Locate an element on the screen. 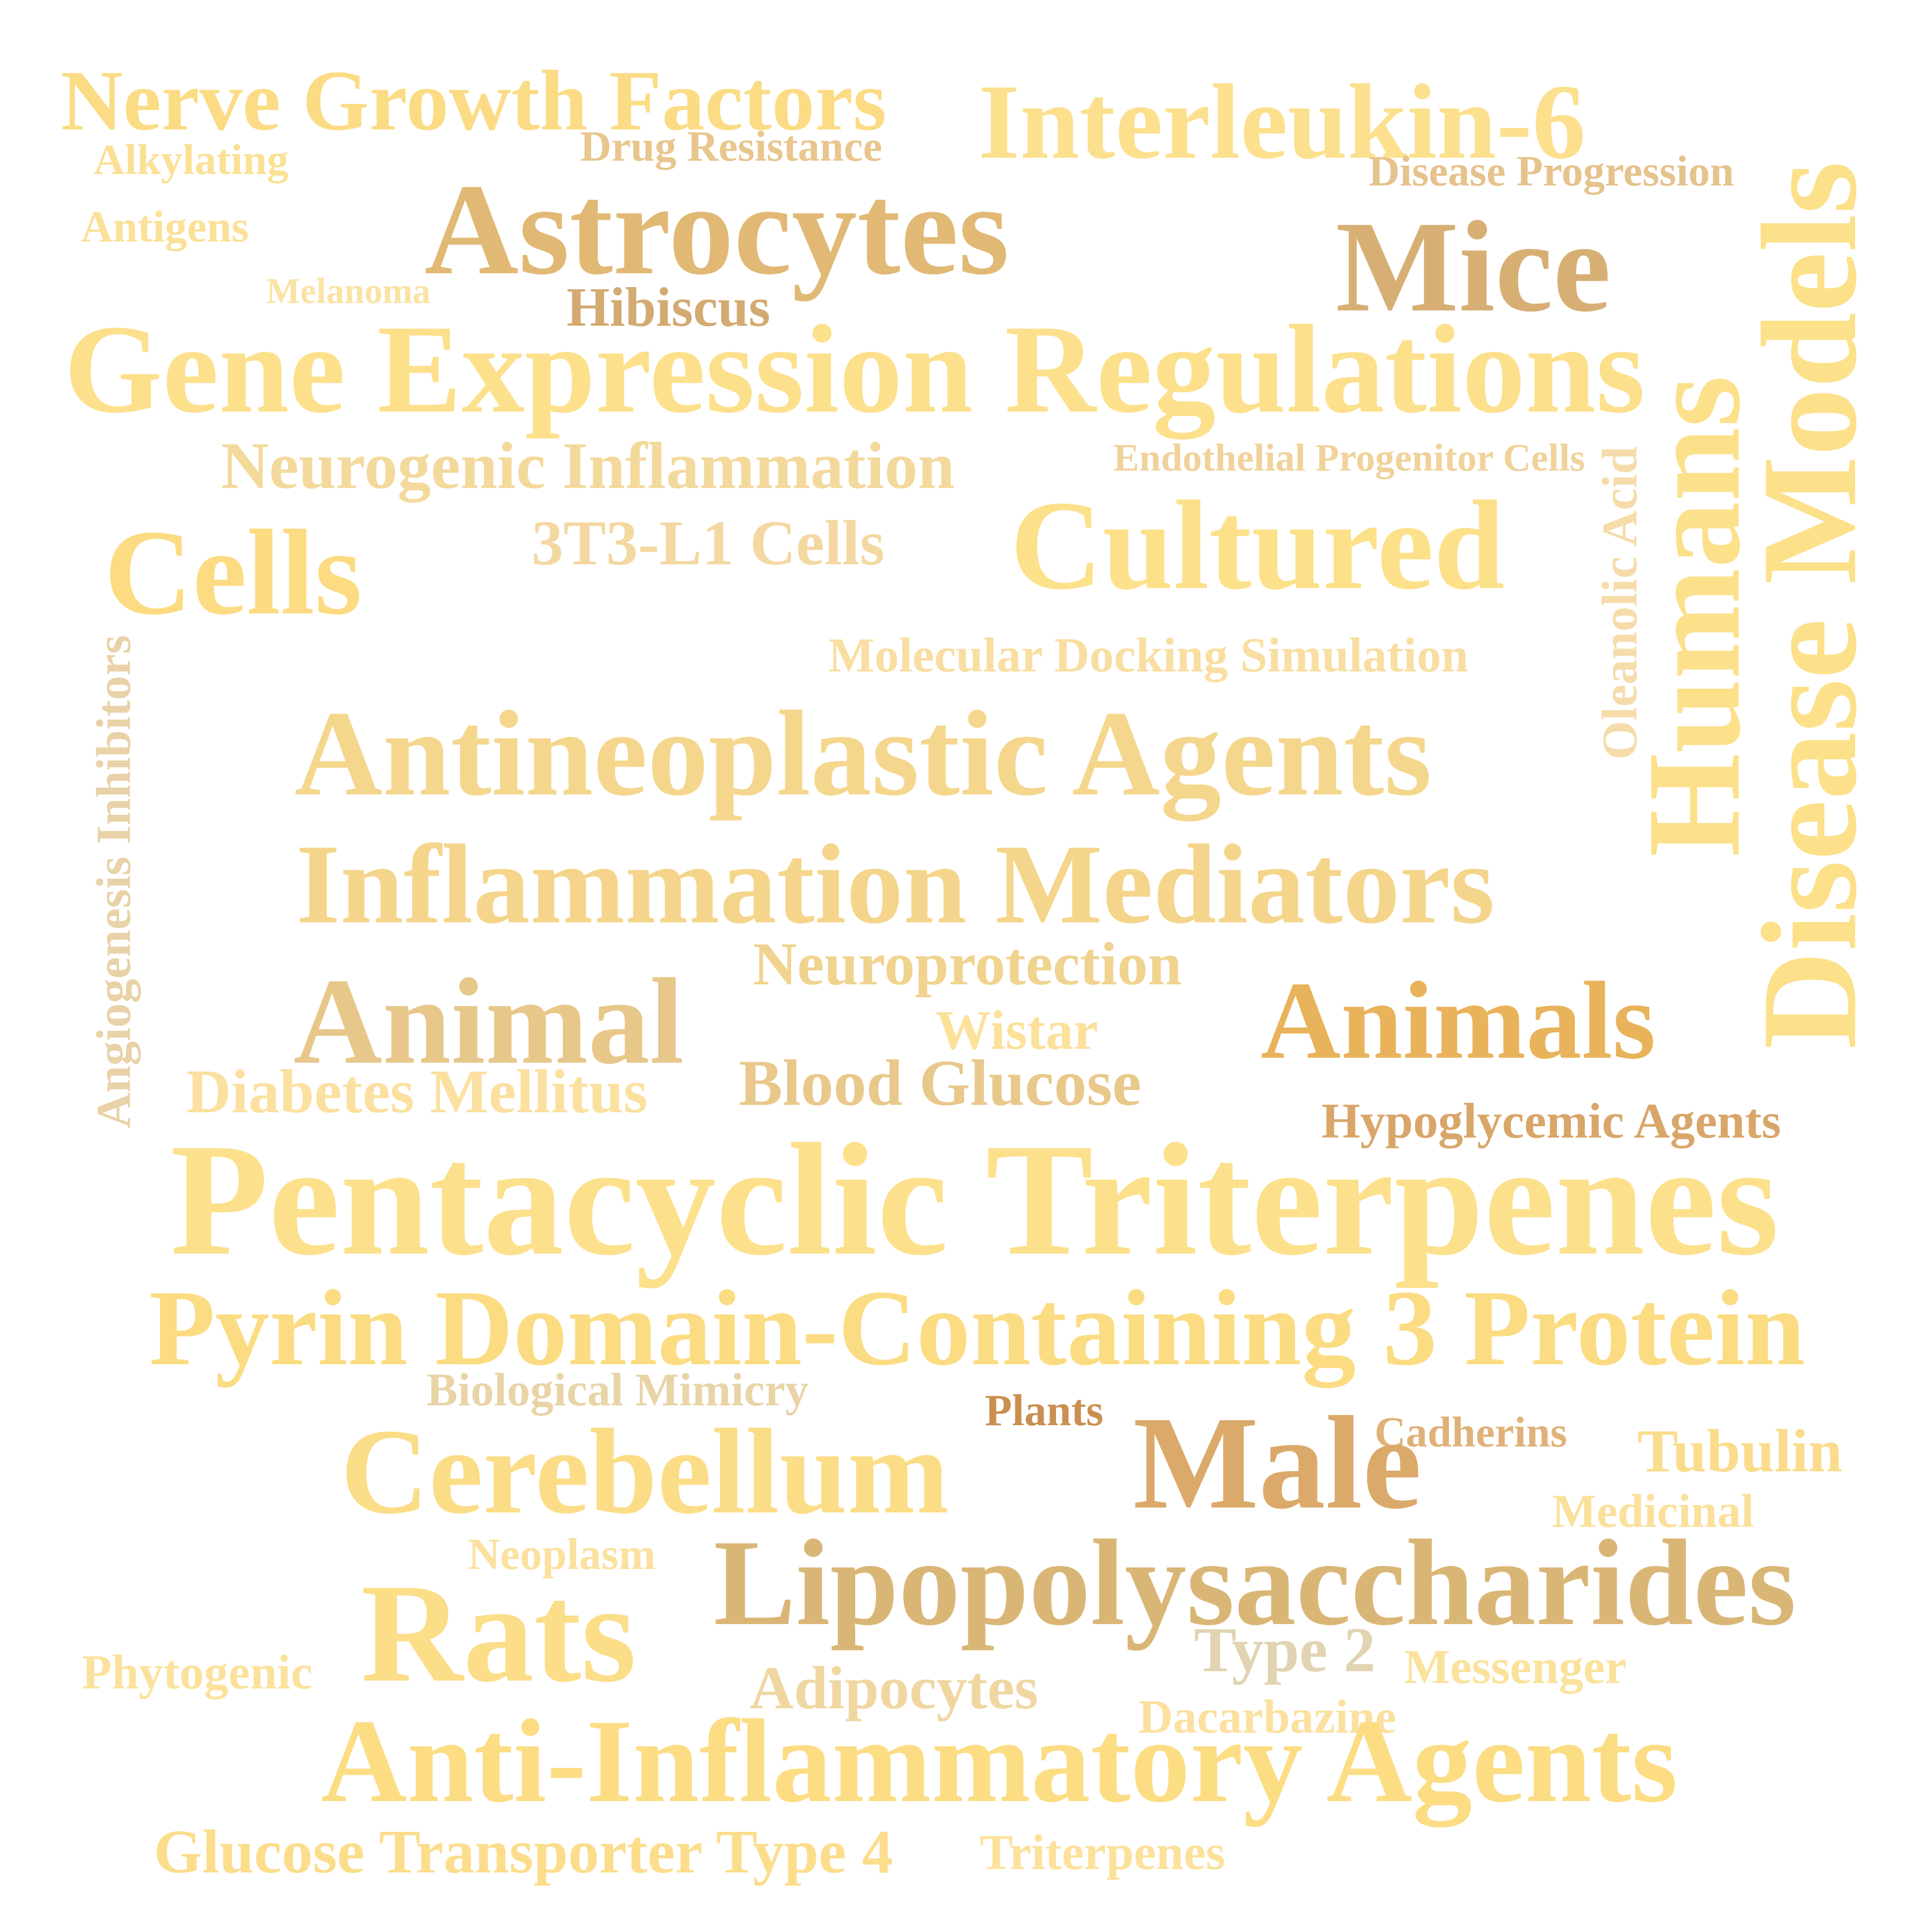 This screenshot has height=1932, width=1932. word-gene-expression-regulations: Gene Expression Regulations is located at coordinates (854, 369).